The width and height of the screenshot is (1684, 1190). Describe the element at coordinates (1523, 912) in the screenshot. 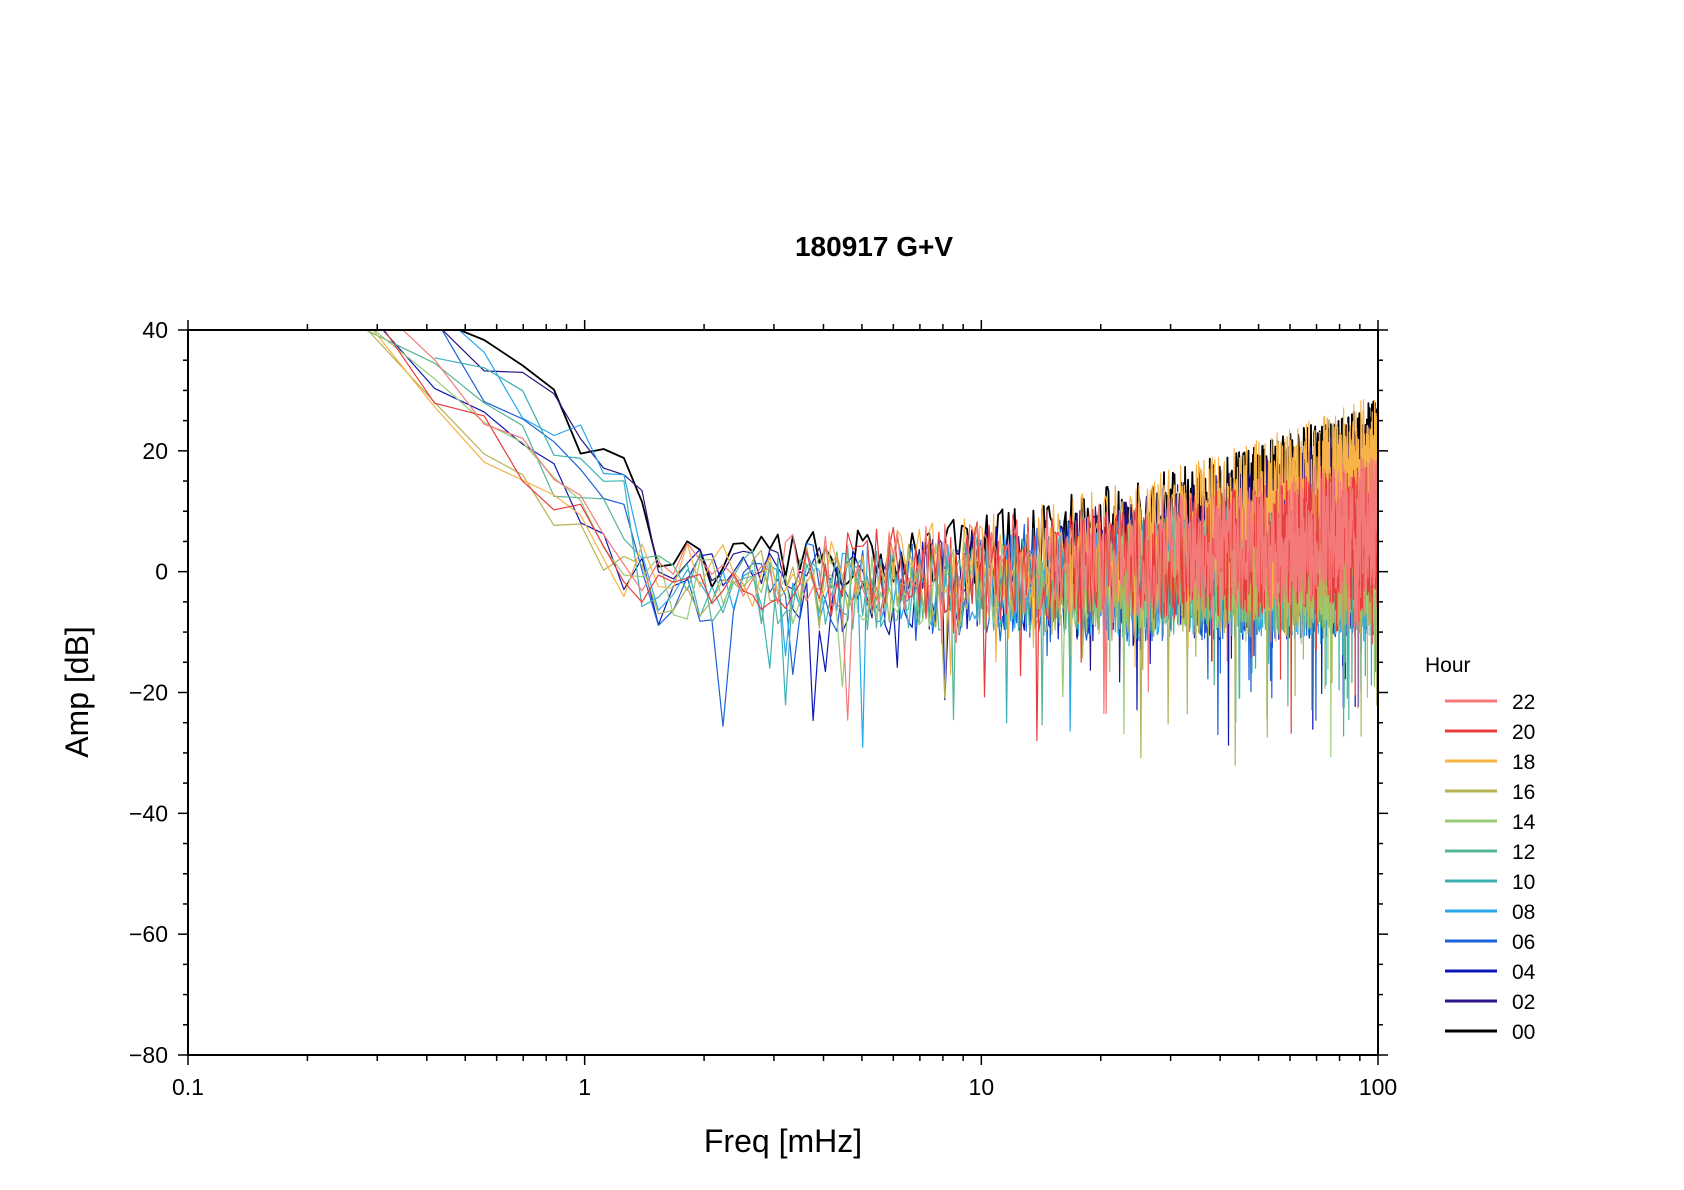

I see `legend-label-08: 08` at that location.